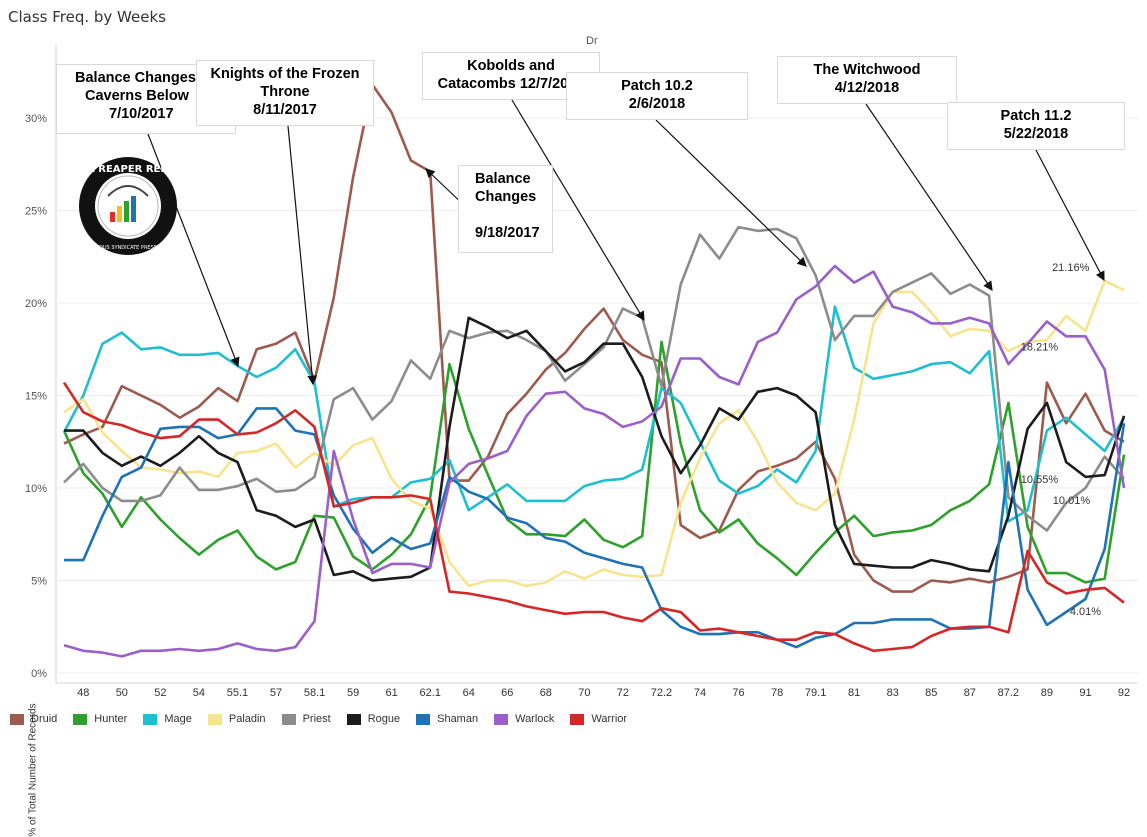 The height and width of the screenshot is (837, 1147). What do you see at coordinates (36, 304) in the screenshot?
I see `y-tick-label: 20%` at bounding box center [36, 304].